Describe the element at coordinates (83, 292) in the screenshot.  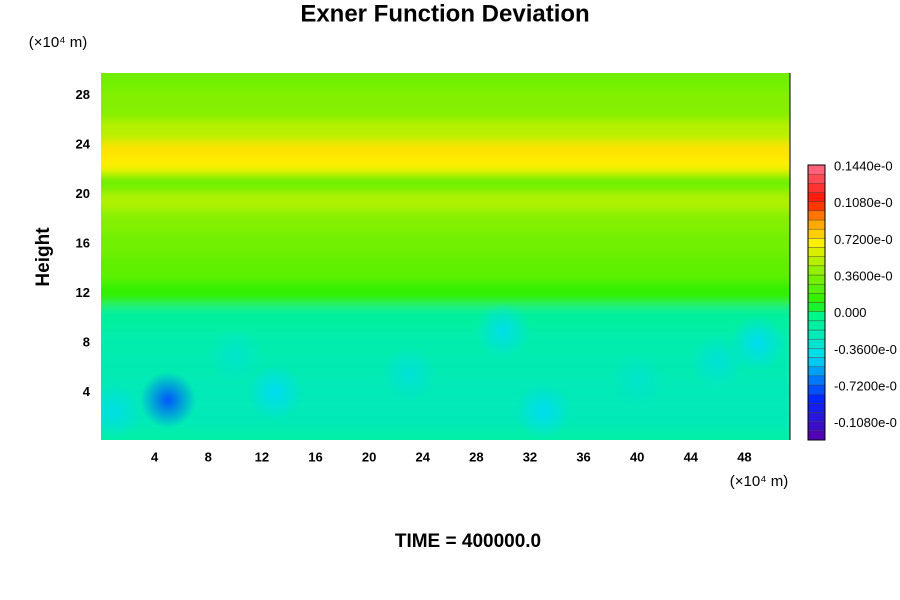
I see `y-tick-label: 12` at that location.